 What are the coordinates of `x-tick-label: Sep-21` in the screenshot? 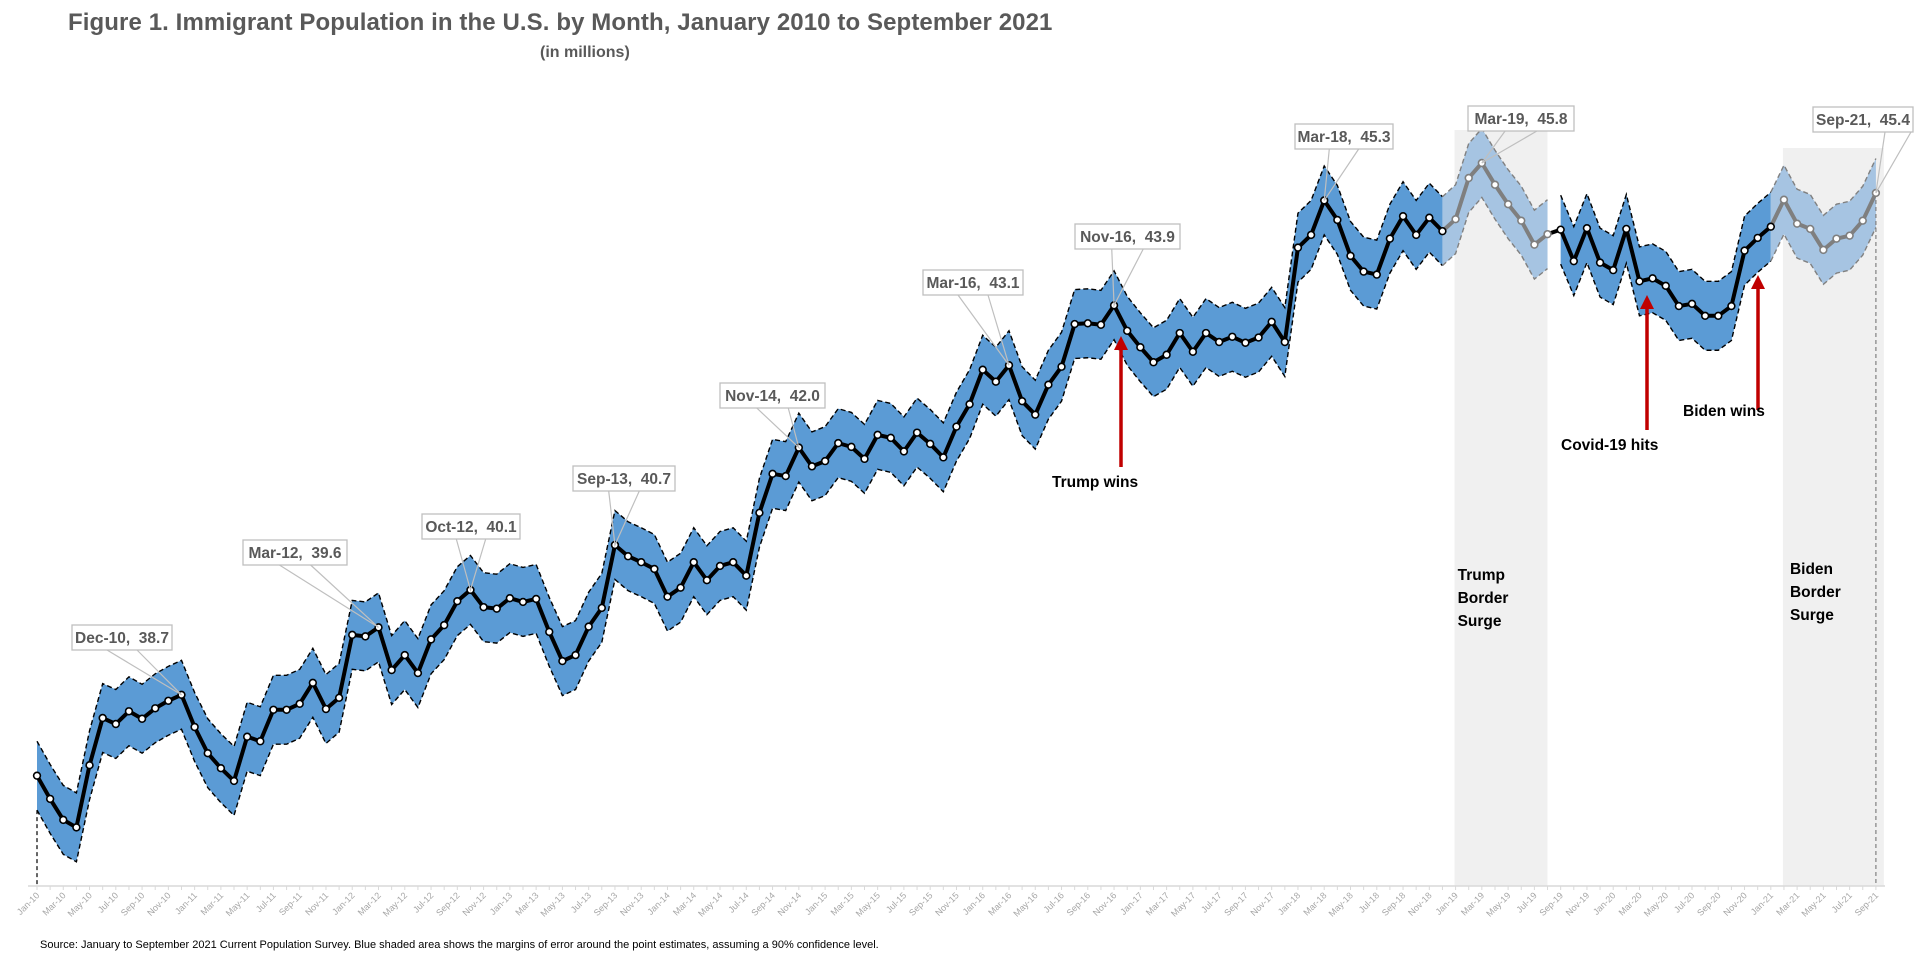 It's located at (1867, 904).